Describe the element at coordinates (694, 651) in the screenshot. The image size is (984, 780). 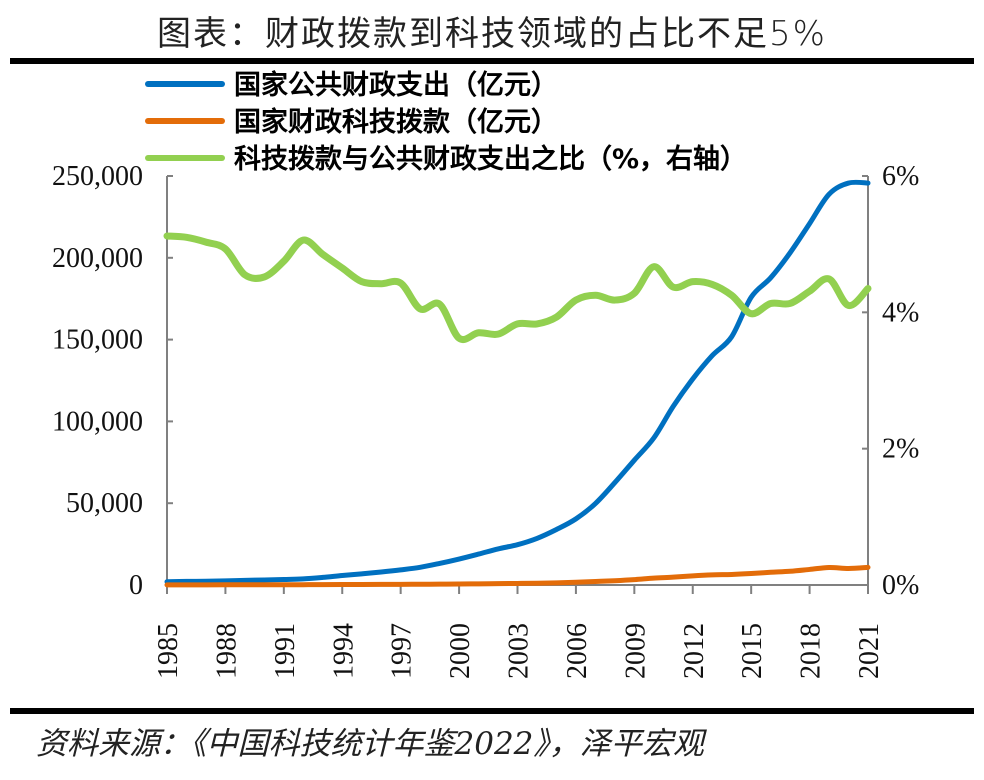
I see `x-tick-label: 2012` at that location.